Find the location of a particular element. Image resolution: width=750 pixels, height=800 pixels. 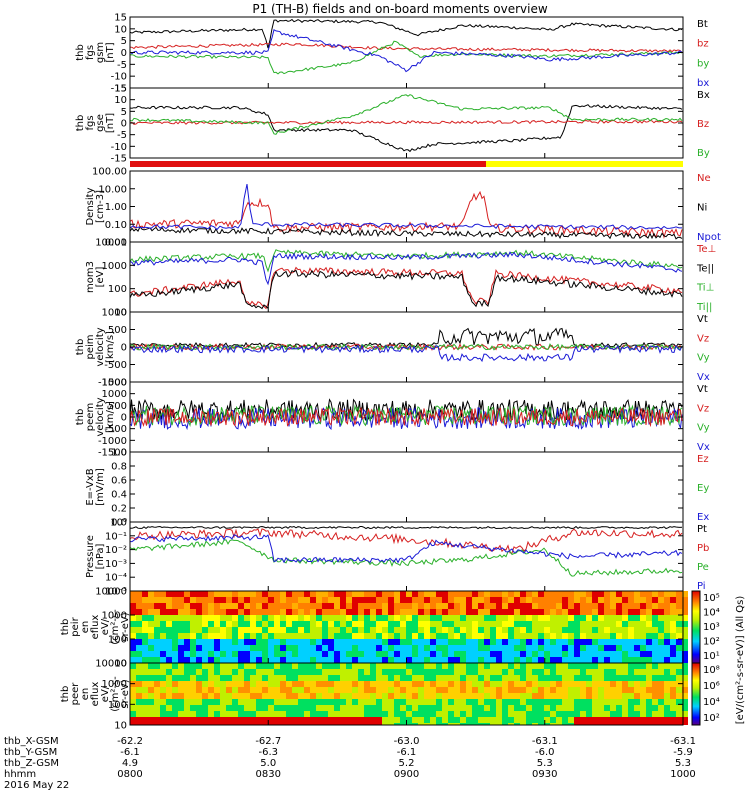

y-axis-label-line: [km/s] is located at coordinates (110, 417).